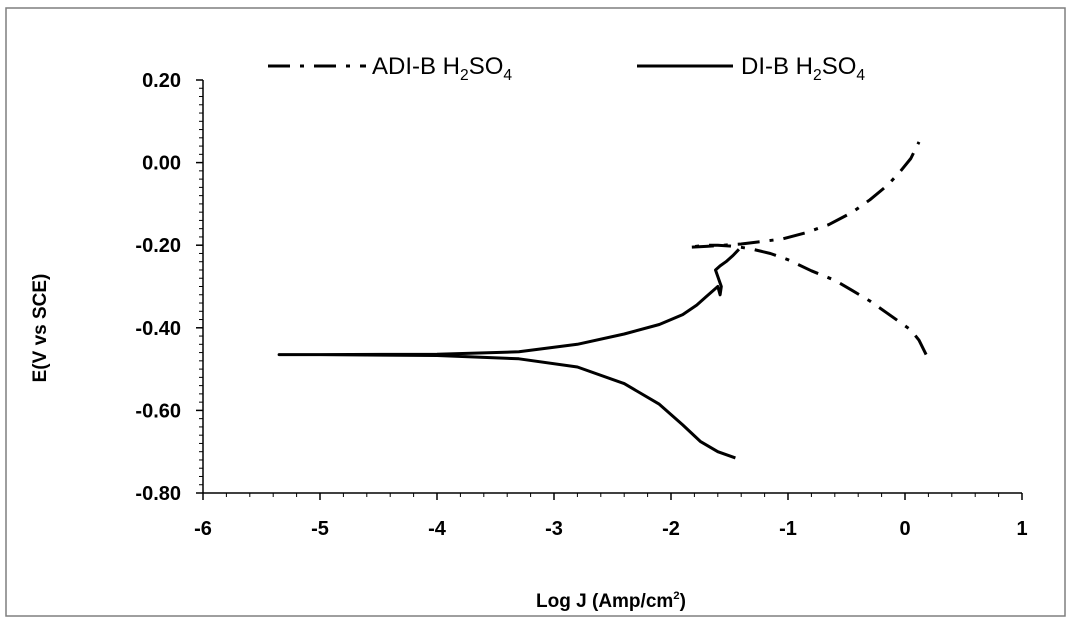  What do you see at coordinates (158, 329) in the screenshot?
I see `y-tick-label: -0.40` at bounding box center [158, 329].